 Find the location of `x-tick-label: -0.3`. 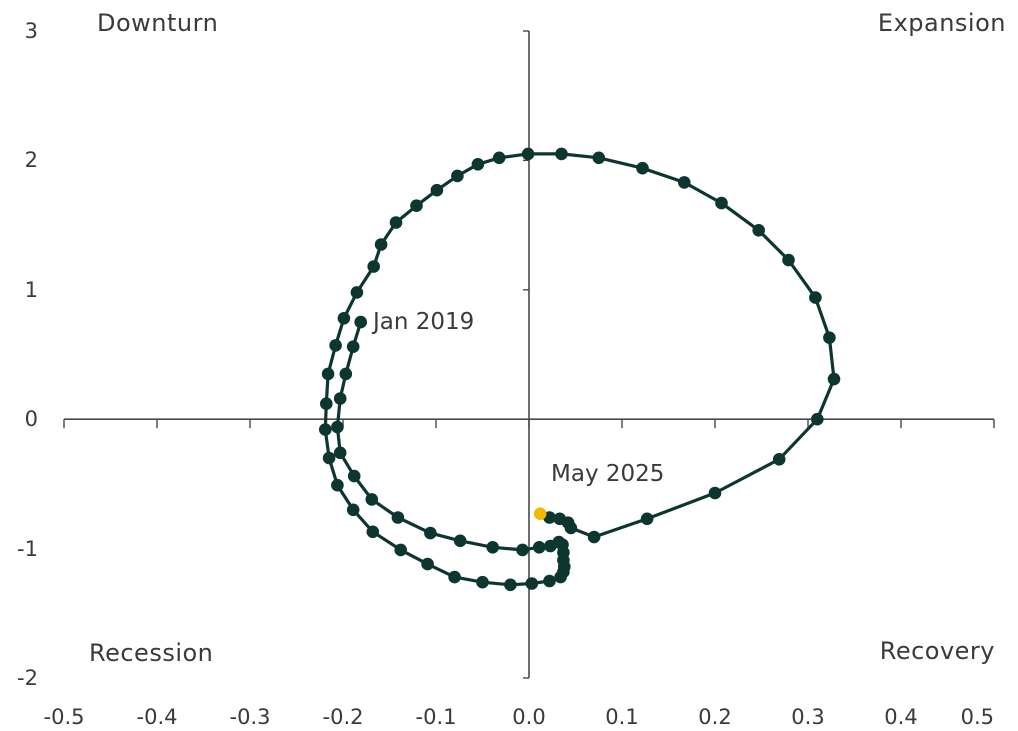

x-tick-label: -0.3 is located at coordinates (250, 717).